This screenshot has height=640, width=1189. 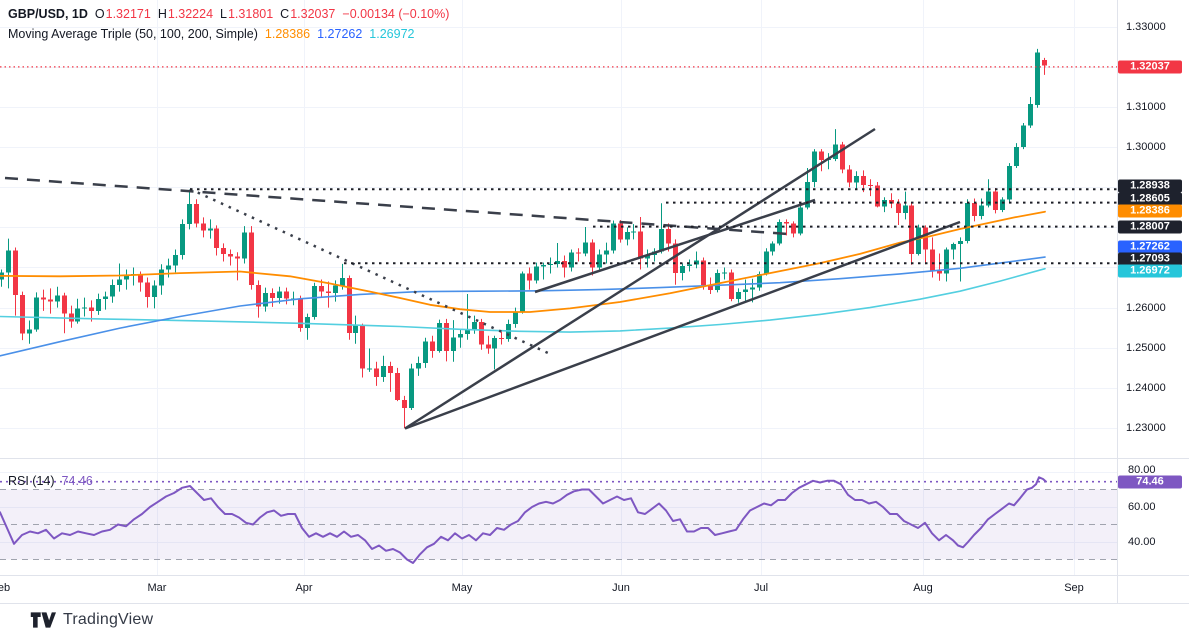 I want to click on ohlc-close: C 1.32037, so click(x=308, y=14).